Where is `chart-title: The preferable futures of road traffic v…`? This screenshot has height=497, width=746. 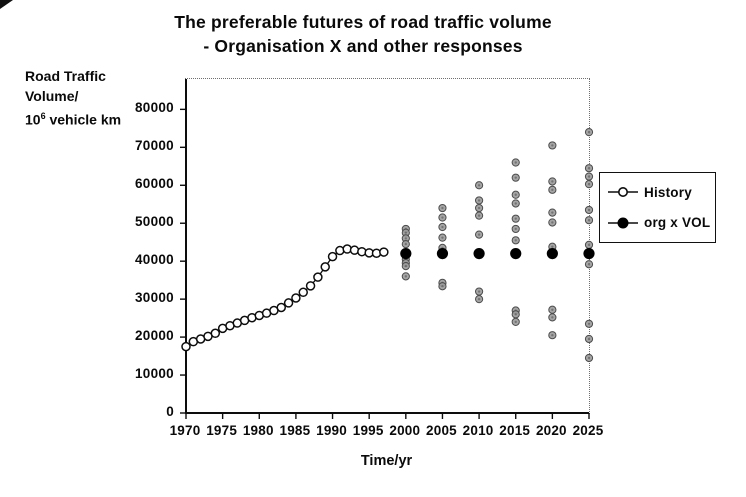
chart-title: The preferable futures of road traffic v… is located at coordinates (363, 34).